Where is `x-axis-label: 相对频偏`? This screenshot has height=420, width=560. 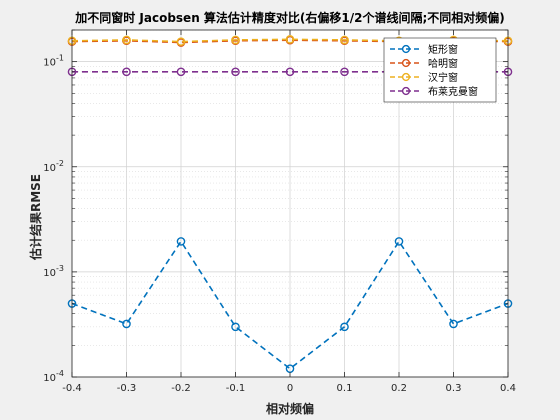 x-axis-label: 相对频偏 is located at coordinates (290, 408).